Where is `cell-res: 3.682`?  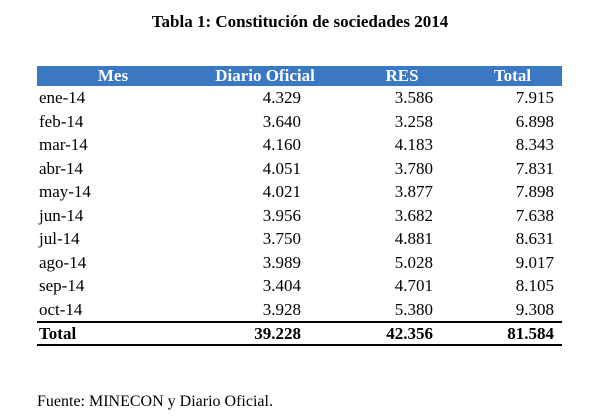
cell-res: 3.682 is located at coordinates (413, 215).